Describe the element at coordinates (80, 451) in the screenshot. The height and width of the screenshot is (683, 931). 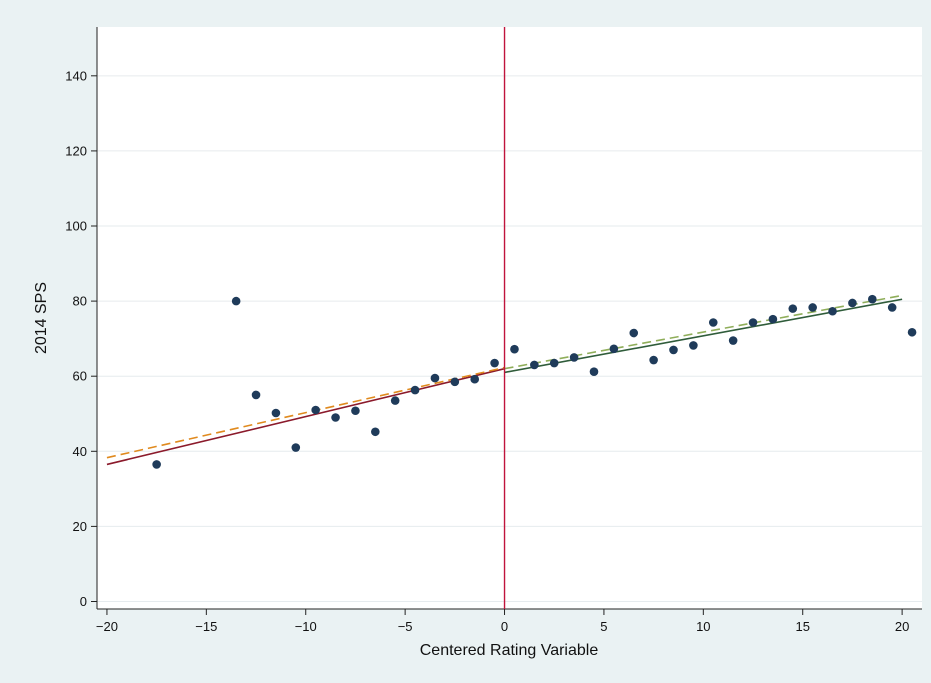
I see `y-tick-label: 40` at that location.